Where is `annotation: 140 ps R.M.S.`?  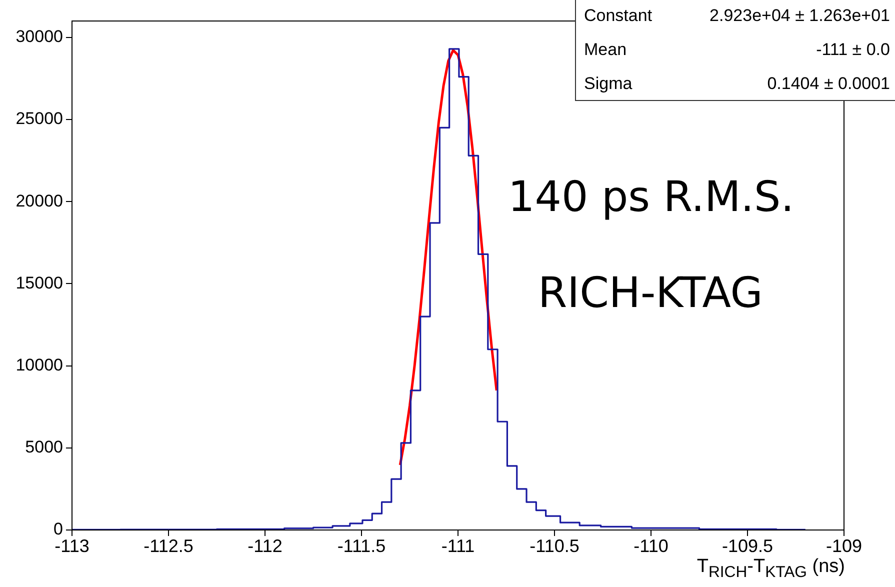 annotation: 140 ps R.M.S. is located at coordinates (651, 196).